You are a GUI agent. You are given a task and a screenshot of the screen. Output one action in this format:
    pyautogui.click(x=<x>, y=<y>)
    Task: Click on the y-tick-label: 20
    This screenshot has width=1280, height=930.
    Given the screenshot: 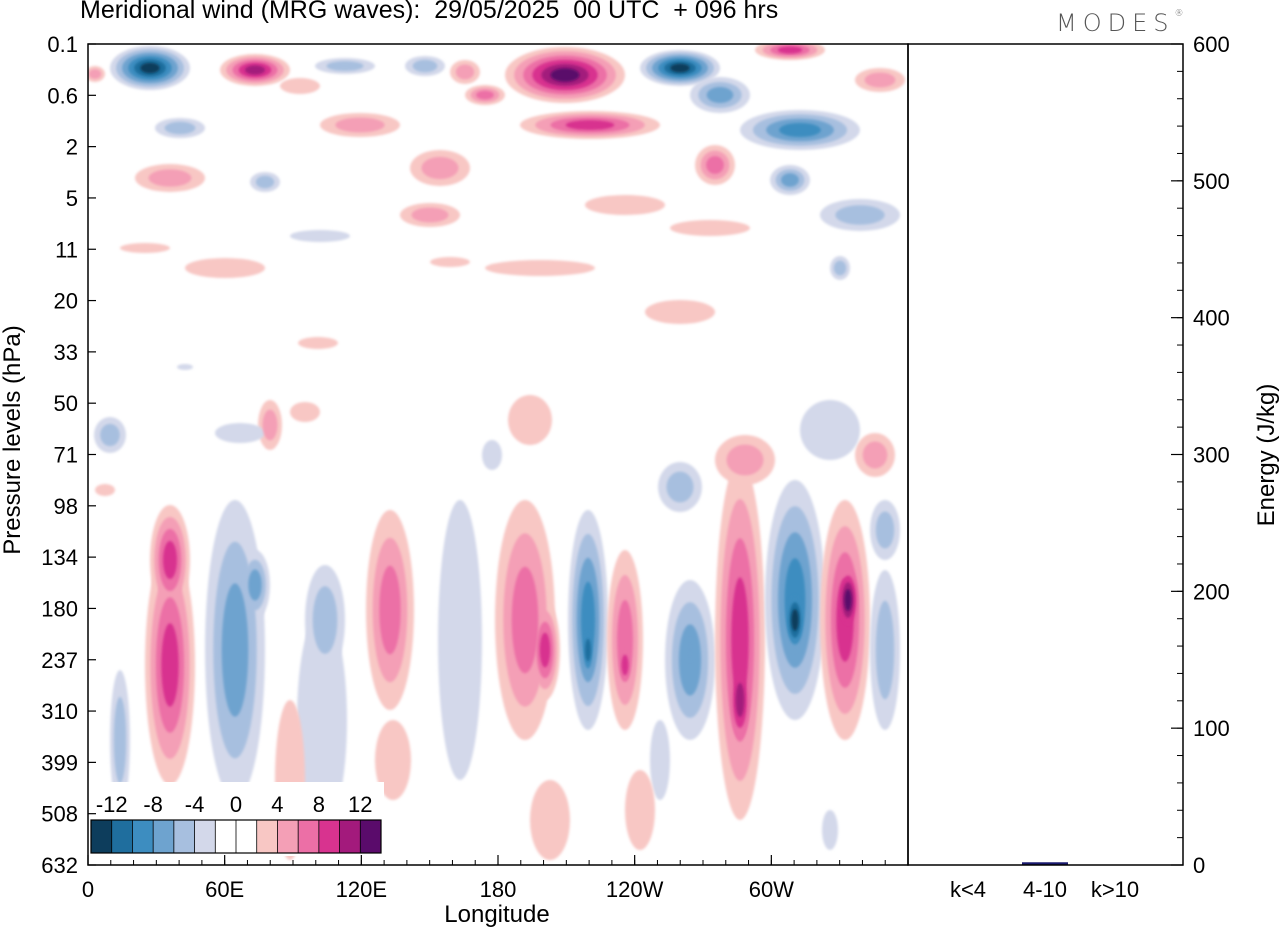 What is the action you would take?
    pyautogui.click(x=66, y=301)
    